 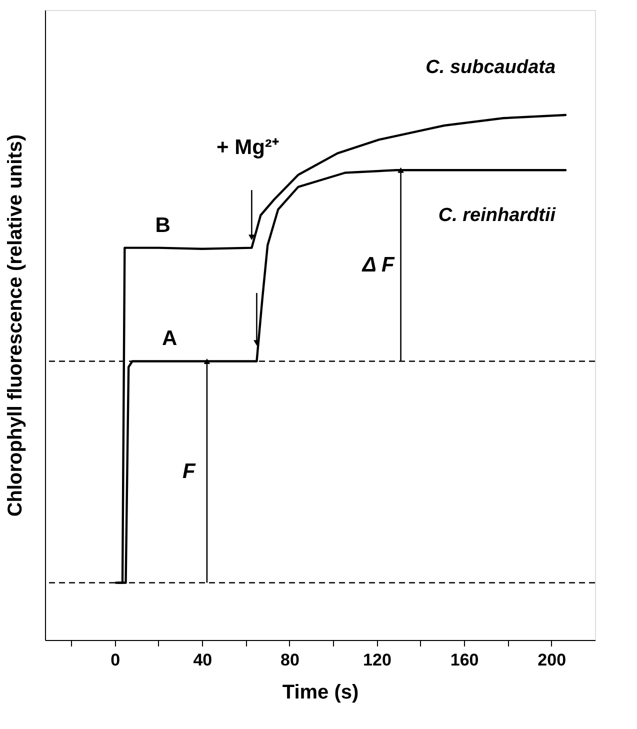 What do you see at coordinates (491, 67) in the screenshot?
I see `series-label: C. subcaudata` at bounding box center [491, 67].